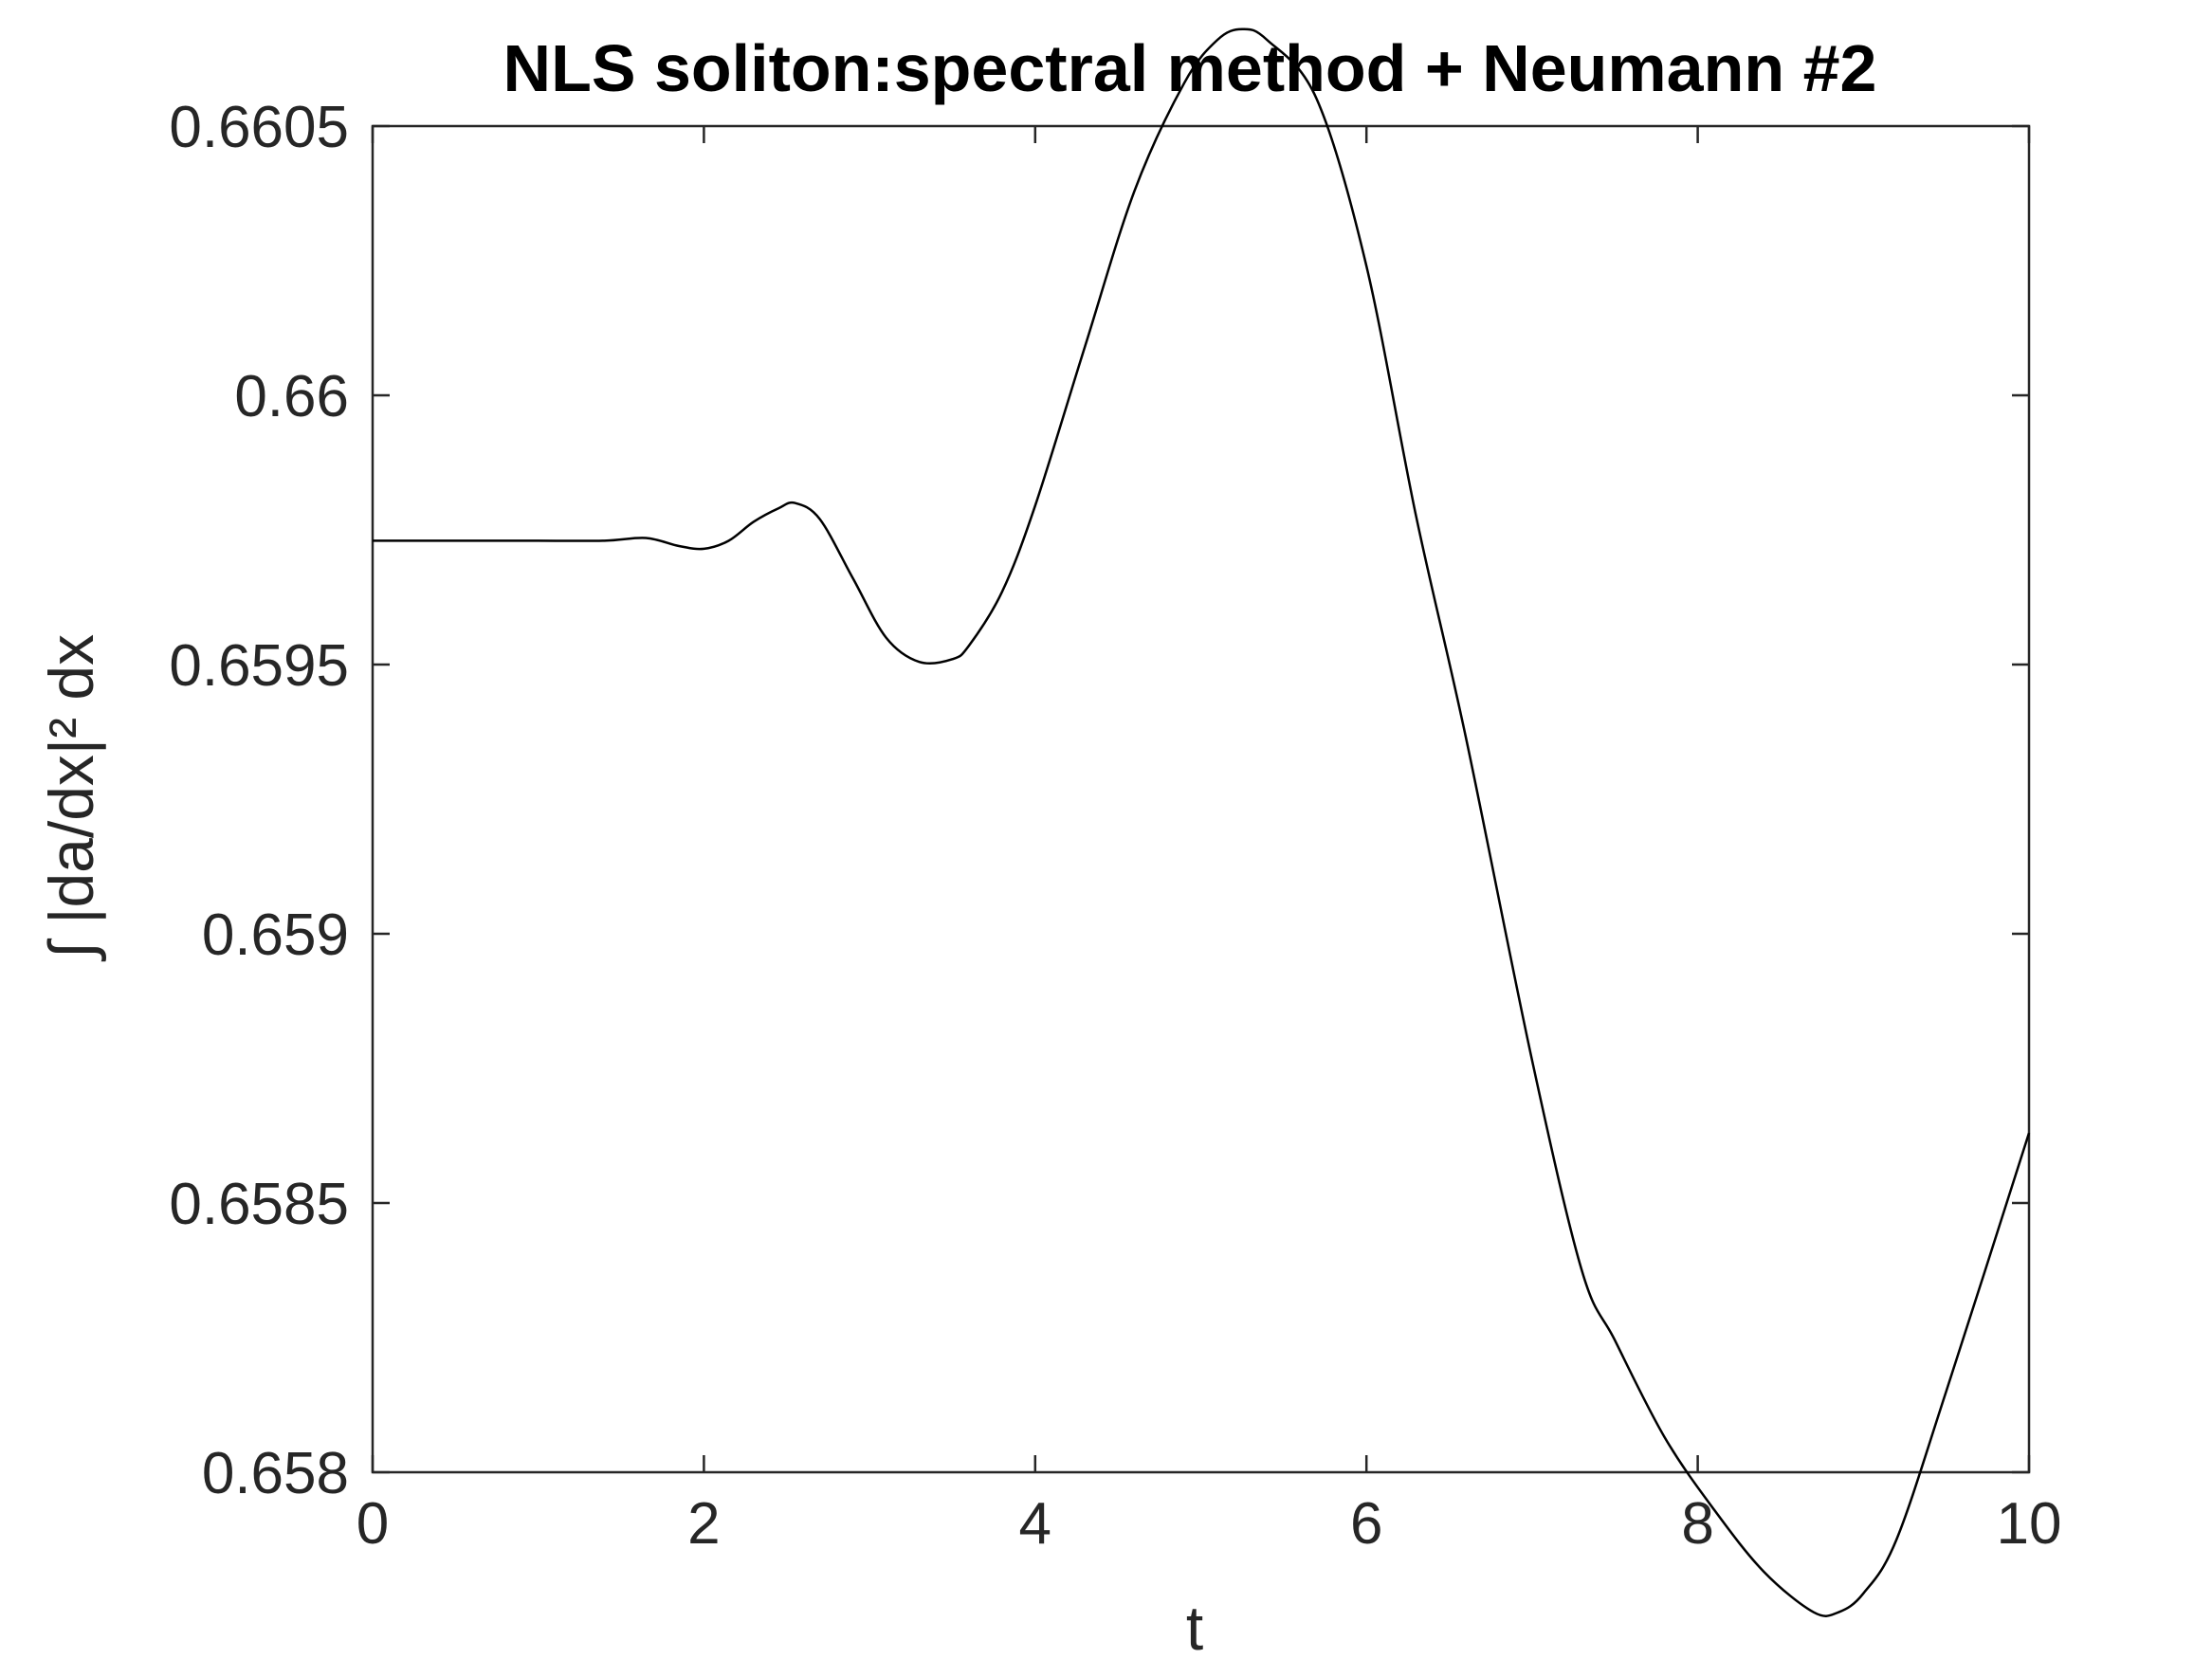  Describe the element at coordinates (259, 666) in the screenshot. I see `y-tick-label: 0.6595` at that location.